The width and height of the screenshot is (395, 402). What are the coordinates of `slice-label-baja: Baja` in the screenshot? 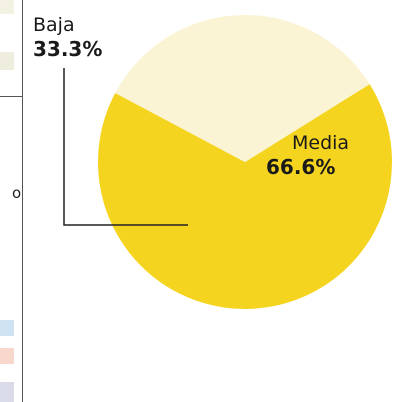 It's located at (54, 25).